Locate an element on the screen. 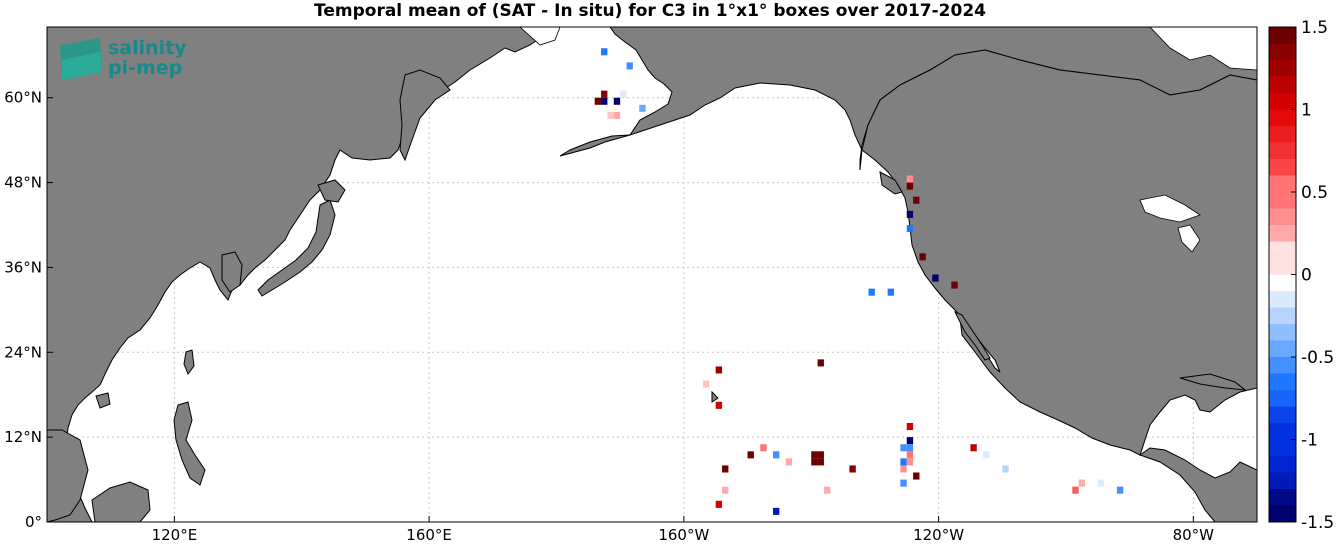 Image resolution: width=1340 pixels, height=544 pixels. x-tick-label-1: 160°E is located at coordinates (429, 535).